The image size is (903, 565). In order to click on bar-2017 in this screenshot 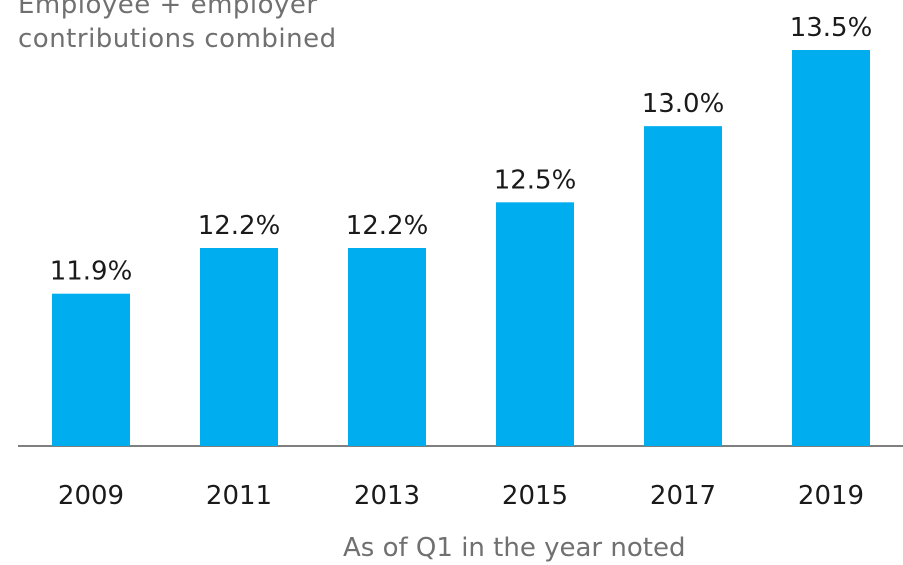, I will do `click(683, 286)`.